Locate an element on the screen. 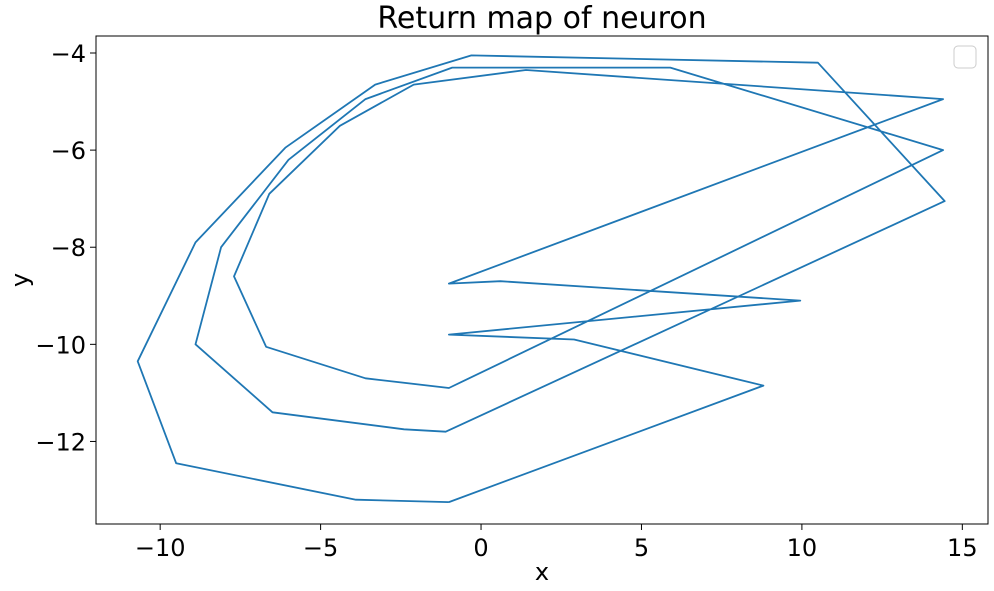 The image size is (994, 591). x-tick-label: 0 is located at coordinates (480, 548).